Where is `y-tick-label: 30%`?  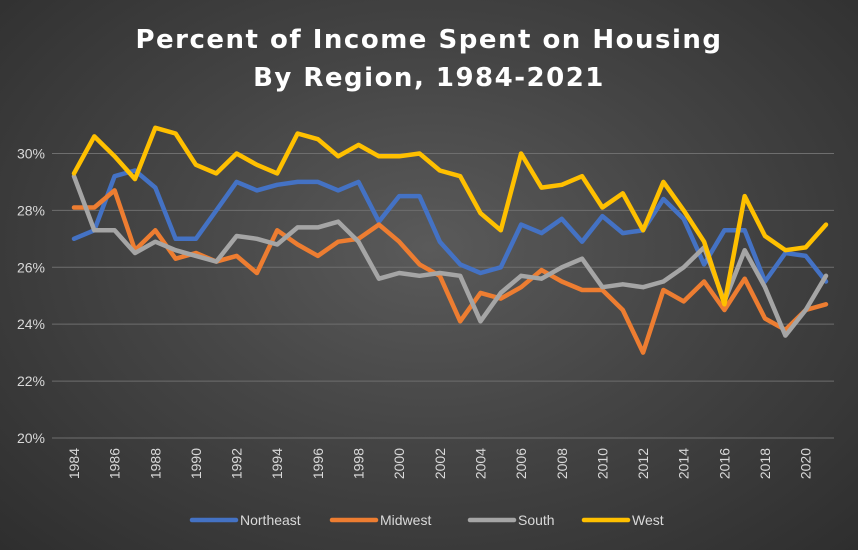 y-tick-label: 30% is located at coordinates (31, 153).